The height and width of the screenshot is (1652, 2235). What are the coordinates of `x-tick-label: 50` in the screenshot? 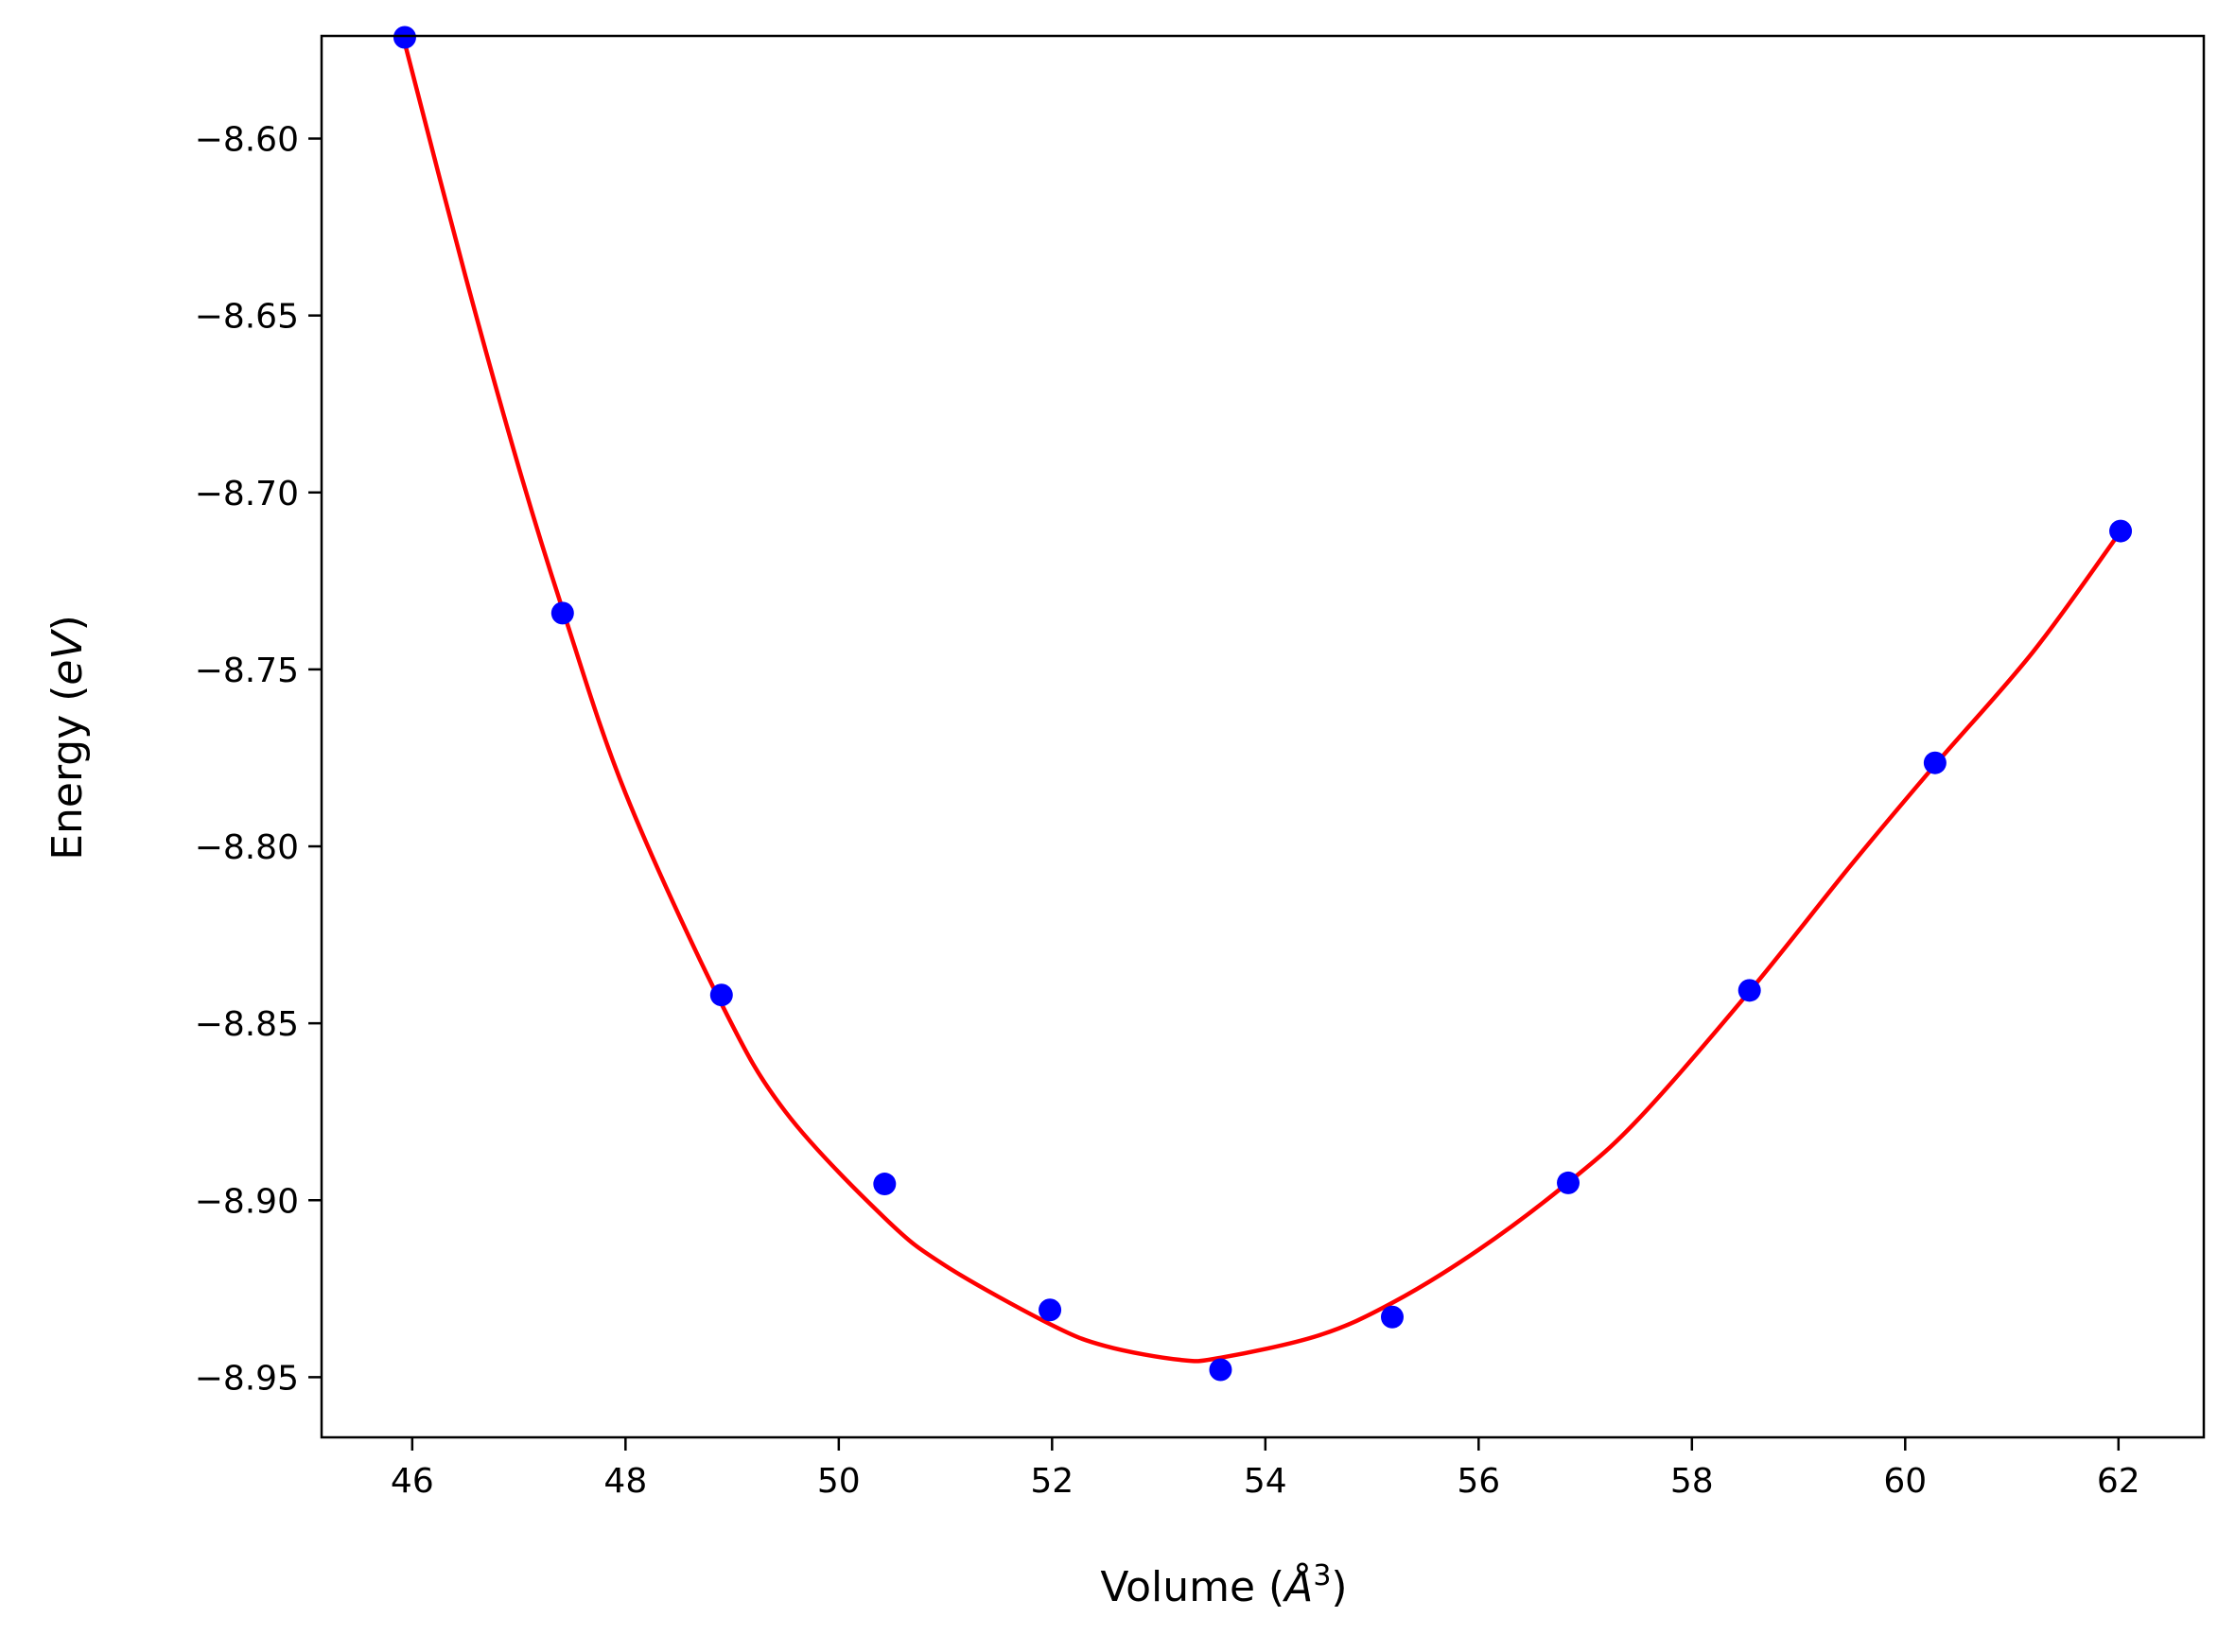 It's located at (839, 1482).